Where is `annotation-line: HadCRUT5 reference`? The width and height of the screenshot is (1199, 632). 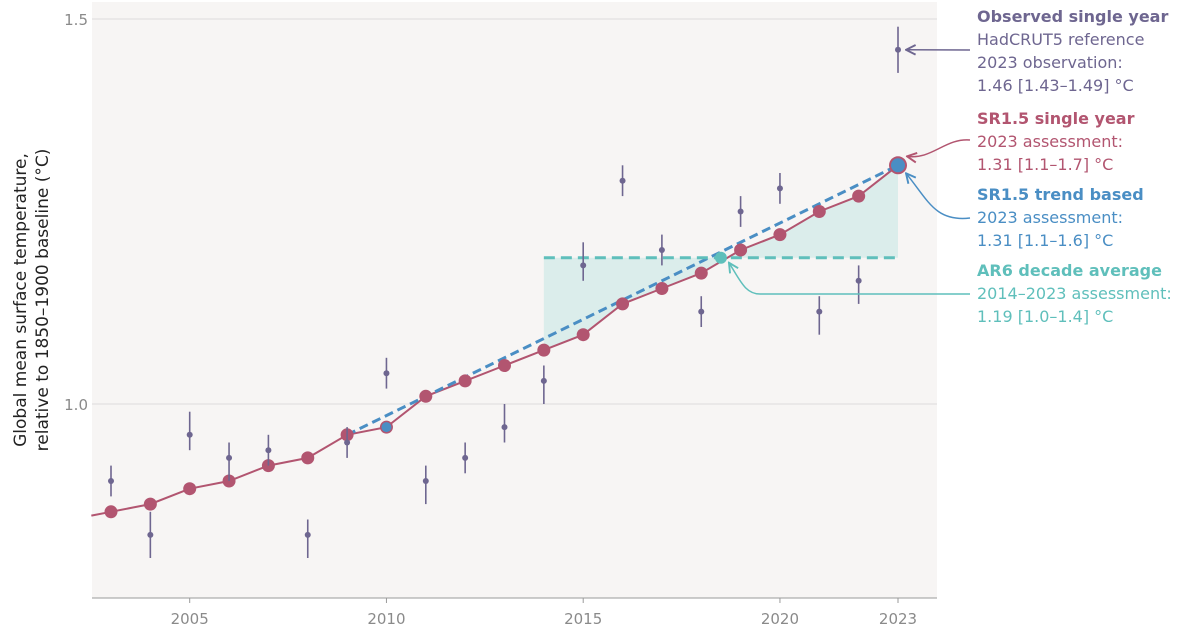
annotation-line: HadCRUT5 reference is located at coordinates (1061, 39).